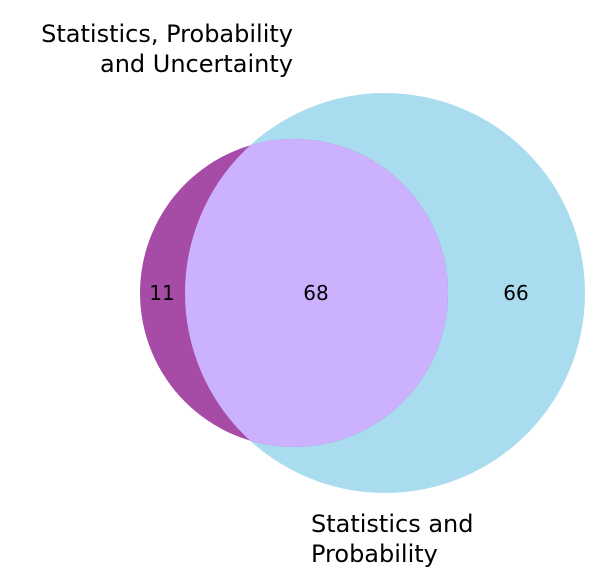  I want to click on region-a-only-count: 11, so click(161, 293).